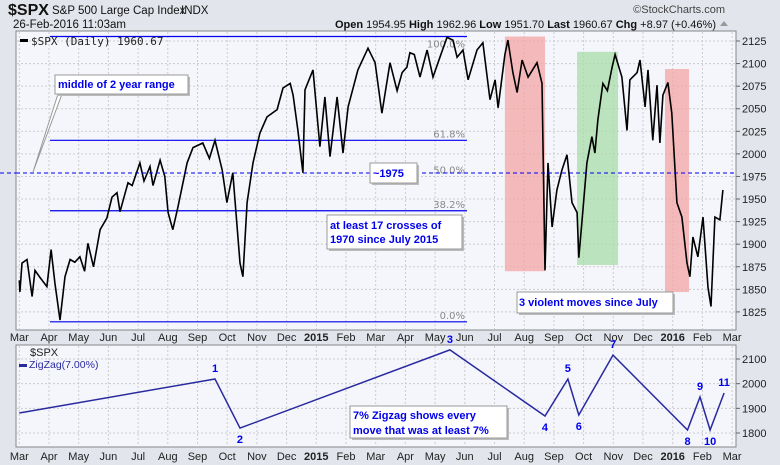  Describe the element at coordinates (69, 25) in the screenshot. I see `date: 26-Feb-2016 11:03am` at that location.